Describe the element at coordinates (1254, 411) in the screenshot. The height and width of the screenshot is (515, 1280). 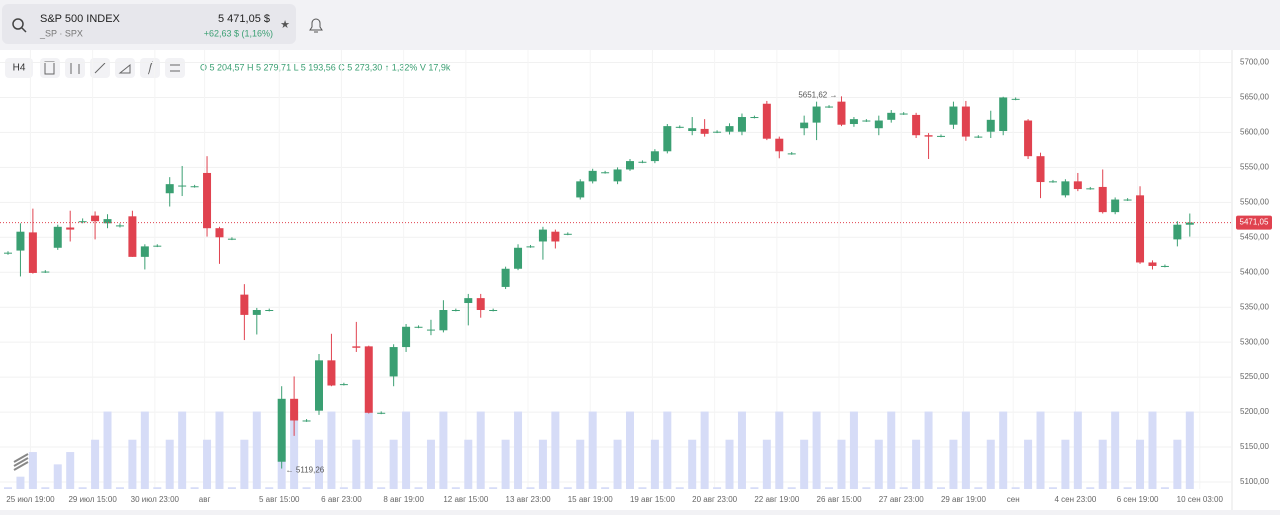
I see `y-tick-label: 5200,00` at that location.